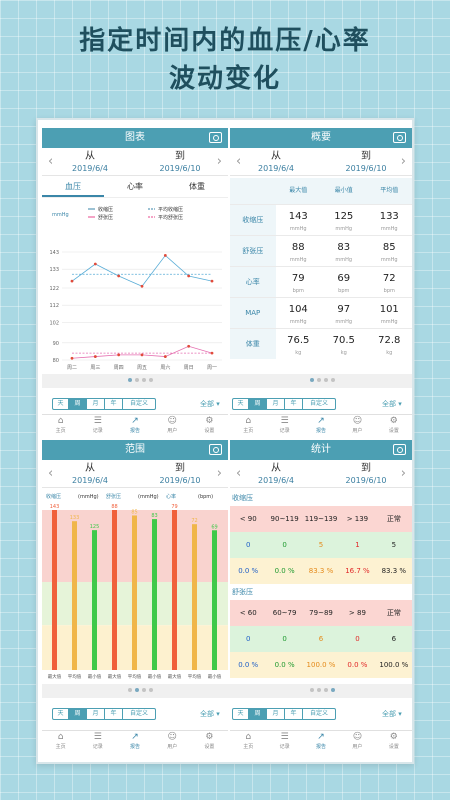  I want to click on range-titlebar: 范围, so click(135, 450).